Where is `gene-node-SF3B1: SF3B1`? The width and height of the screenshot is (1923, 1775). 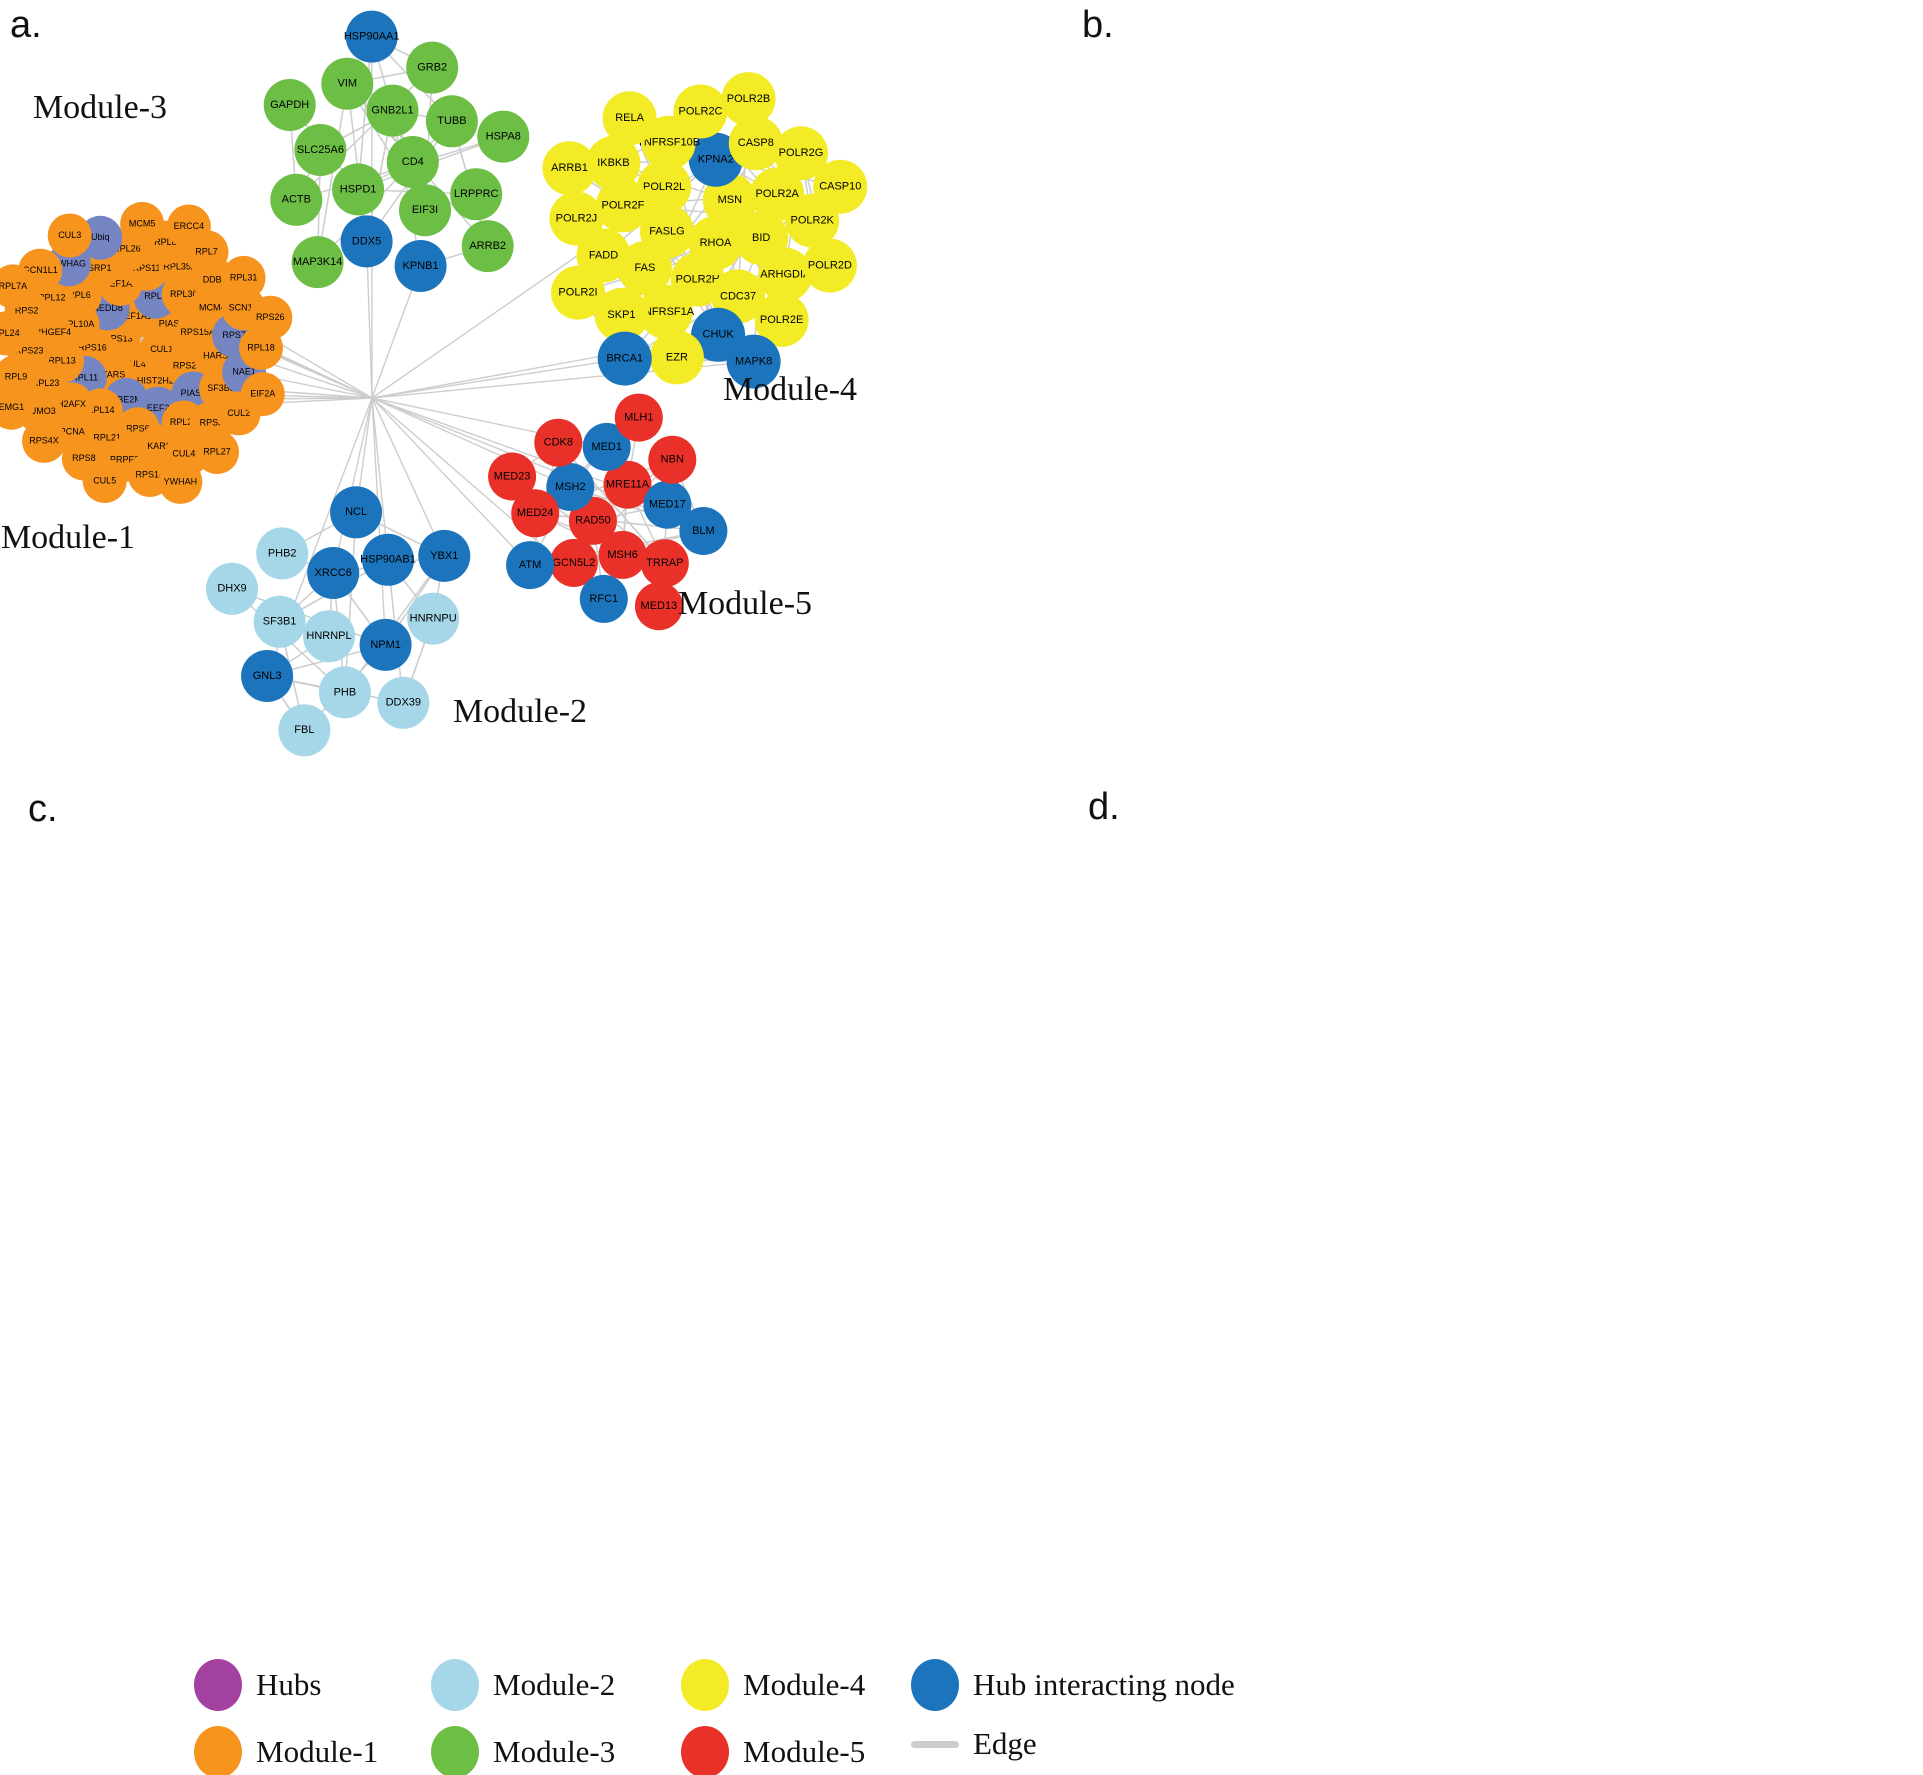
gene-node-SF3B1: SF3B1 is located at coordinates (279, 621).